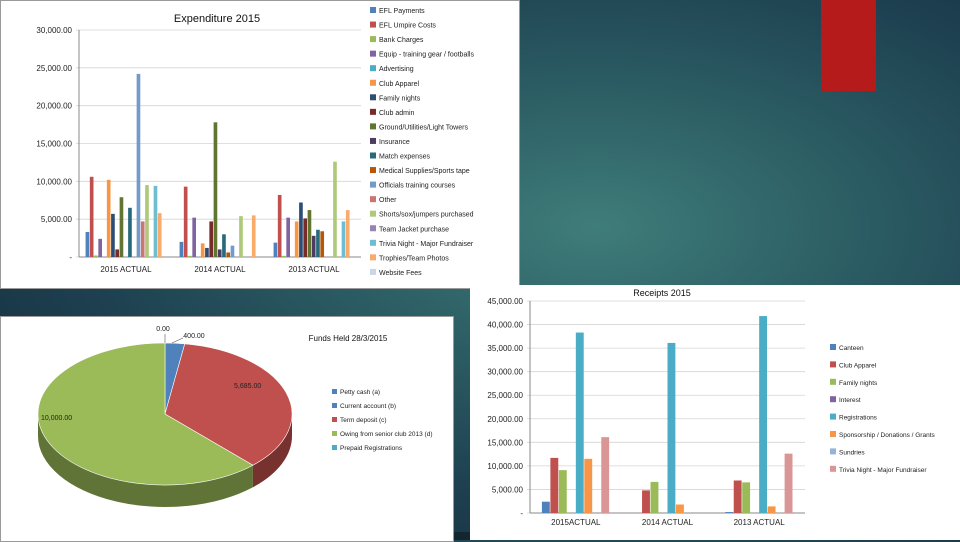 Image resolution: width=960 pixels, height=542 pixels. What do you see at coordinates (397, 113) in the screenshot?
I see `expenditure-legend-entry: Club admin` at bounding box center [397, 113].